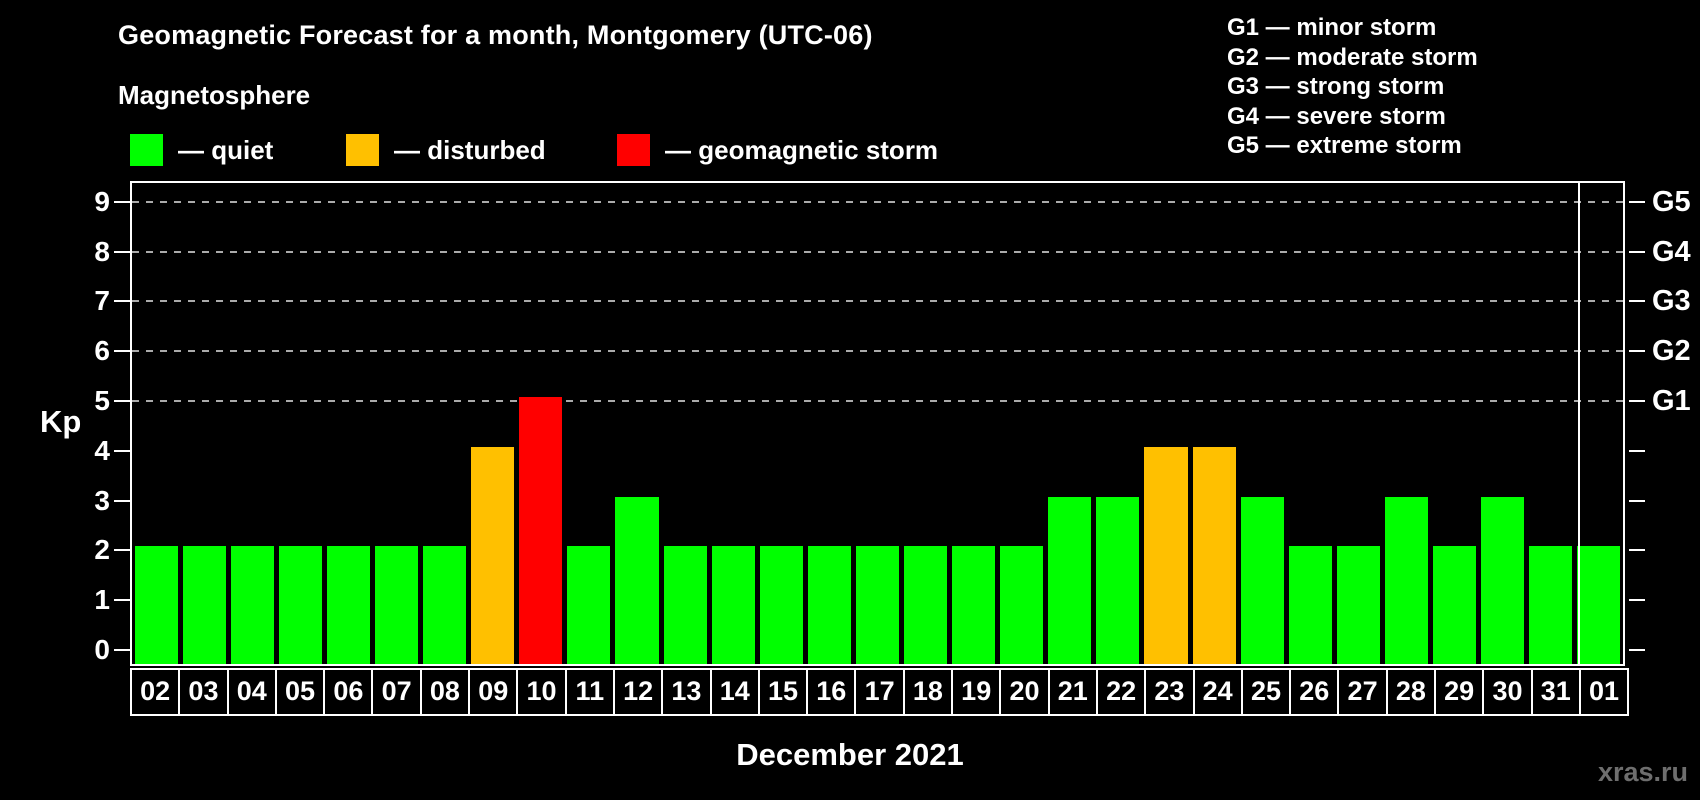 The width and height of the screenshot is (1700, 800). I want to click on x-tick-label-21: 21, so click(1072, 692).